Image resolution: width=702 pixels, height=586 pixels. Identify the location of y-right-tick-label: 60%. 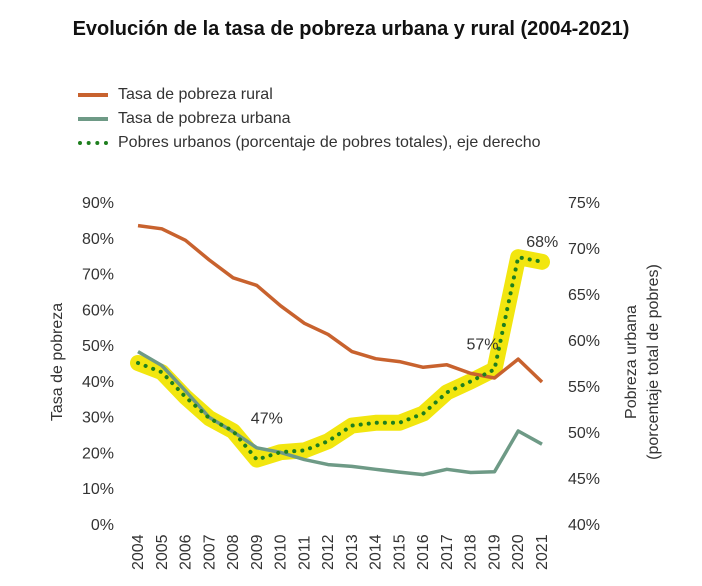
(584, 341).